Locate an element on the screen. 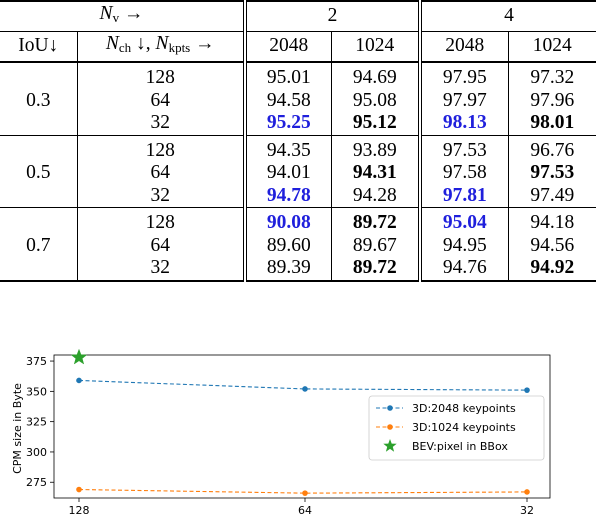 The height and width of the screenshot is (521, 596). score-cell: 93.89 is located at coordinates (375, 150).